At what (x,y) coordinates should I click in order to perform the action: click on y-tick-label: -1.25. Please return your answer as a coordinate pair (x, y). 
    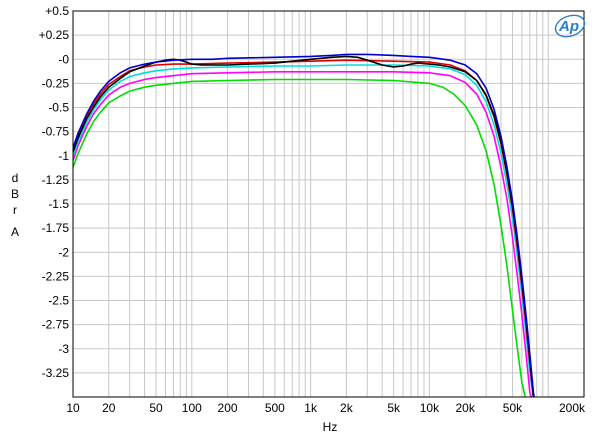
    Looking at the image, I should click on (56, 180).